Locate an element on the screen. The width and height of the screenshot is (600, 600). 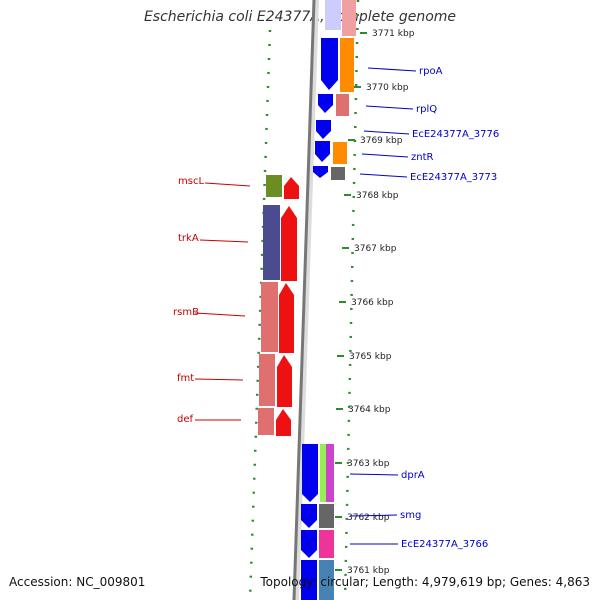
gene-arrow-rpoA is located at coordinates (329, 64).